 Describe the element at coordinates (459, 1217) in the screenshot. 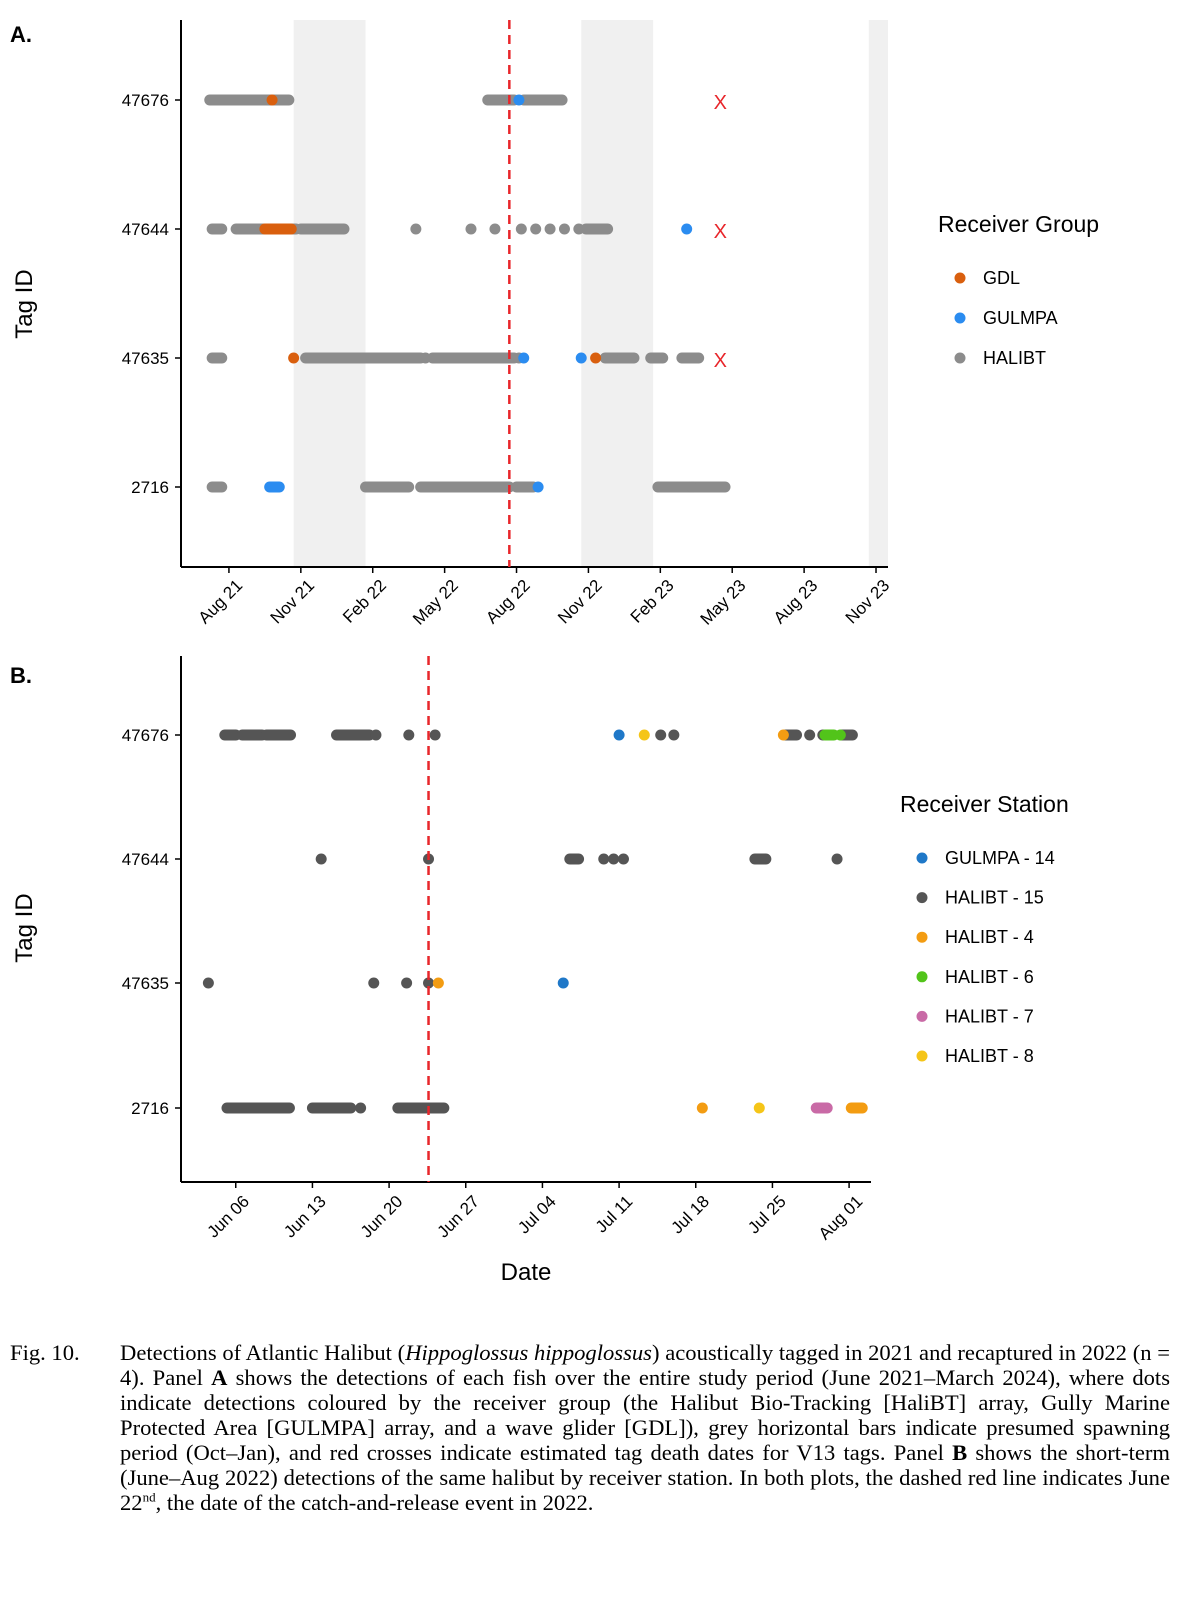

I see `x-tick-label: Jun 27` at that location.